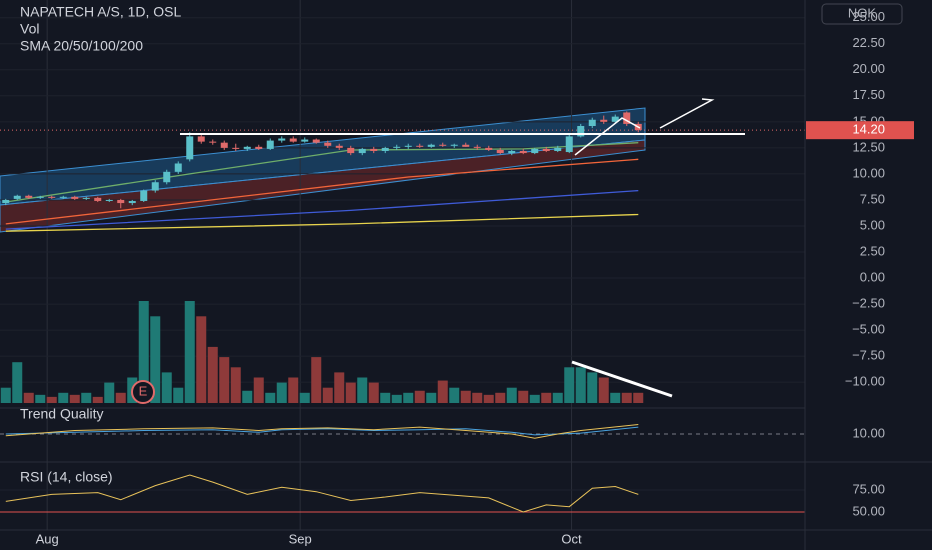 Image resolution: width=932 pixels, height=550 pixels. What do you see at coordinates (47, 538) in the screenshot?
I see `x-tick-label: Aug` at bounding box center [47, 538].